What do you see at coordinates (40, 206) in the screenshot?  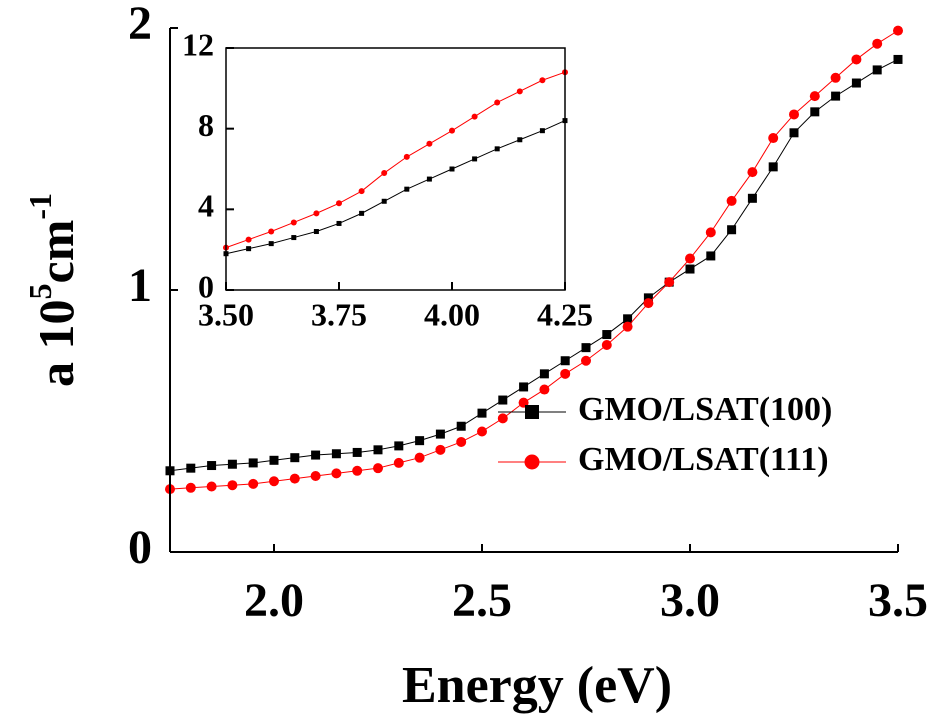 I see `y-label-sup: -1` at bounding box center [40, 206].